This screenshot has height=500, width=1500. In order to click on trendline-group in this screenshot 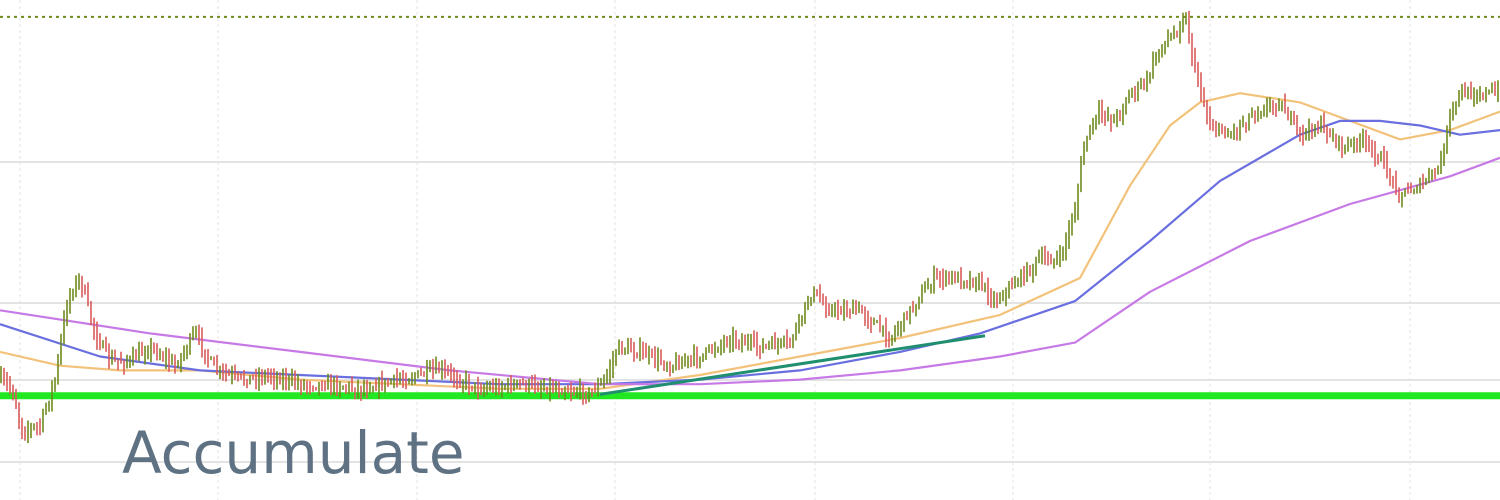, I will do `click(792, 365)`.